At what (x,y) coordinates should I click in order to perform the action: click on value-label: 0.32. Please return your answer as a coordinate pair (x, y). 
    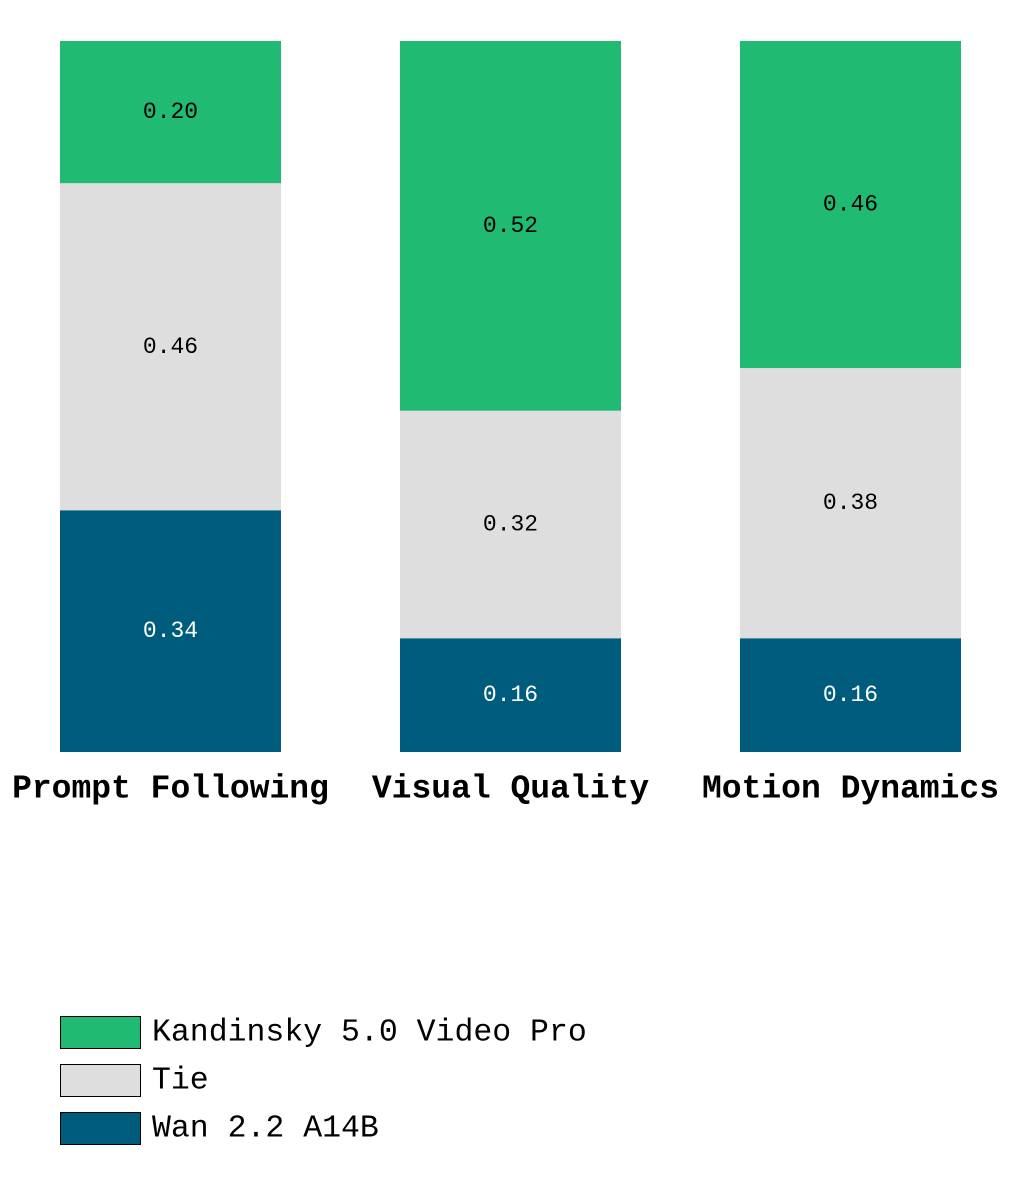
    Looking at the image, I should click on (510, 525).